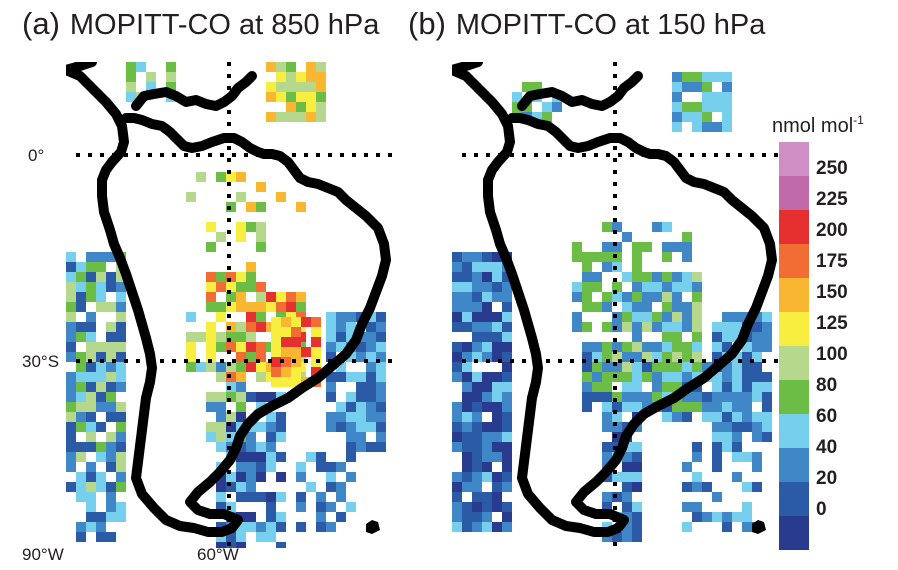 The image size is (898, 570). I want to click on colorbar, so click(794, 346).